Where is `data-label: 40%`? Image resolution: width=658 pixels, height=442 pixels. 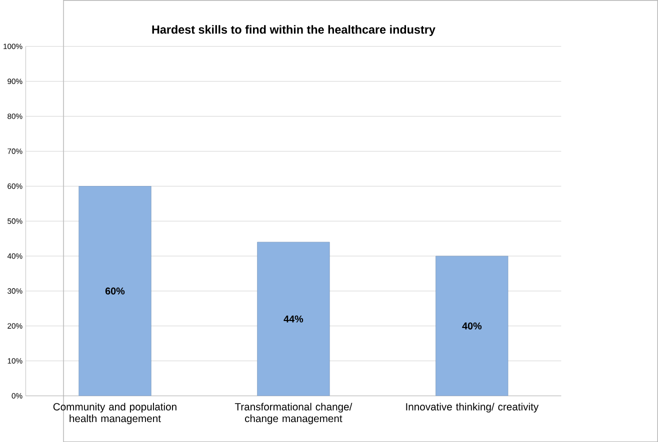 data-label: 40% is located at coordinates (472, 326).